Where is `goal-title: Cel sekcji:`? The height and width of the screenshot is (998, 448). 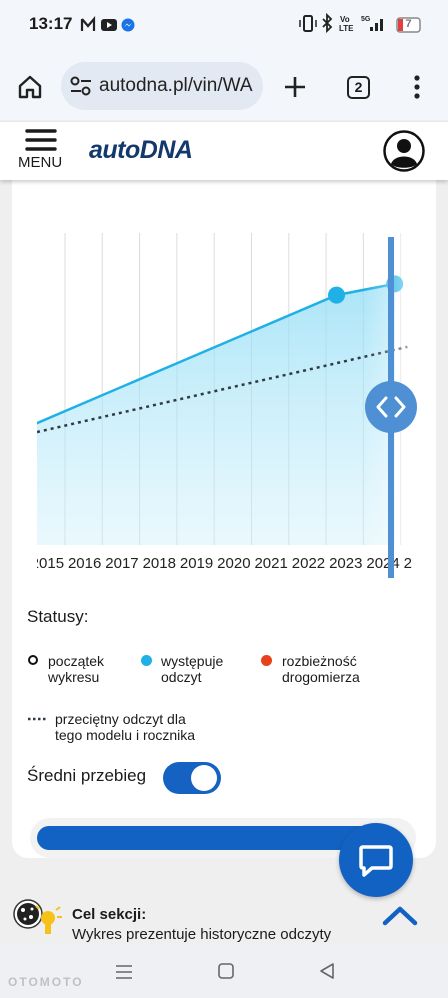
goal-title: Cel sekcji: is located at coordinates (109, 914).